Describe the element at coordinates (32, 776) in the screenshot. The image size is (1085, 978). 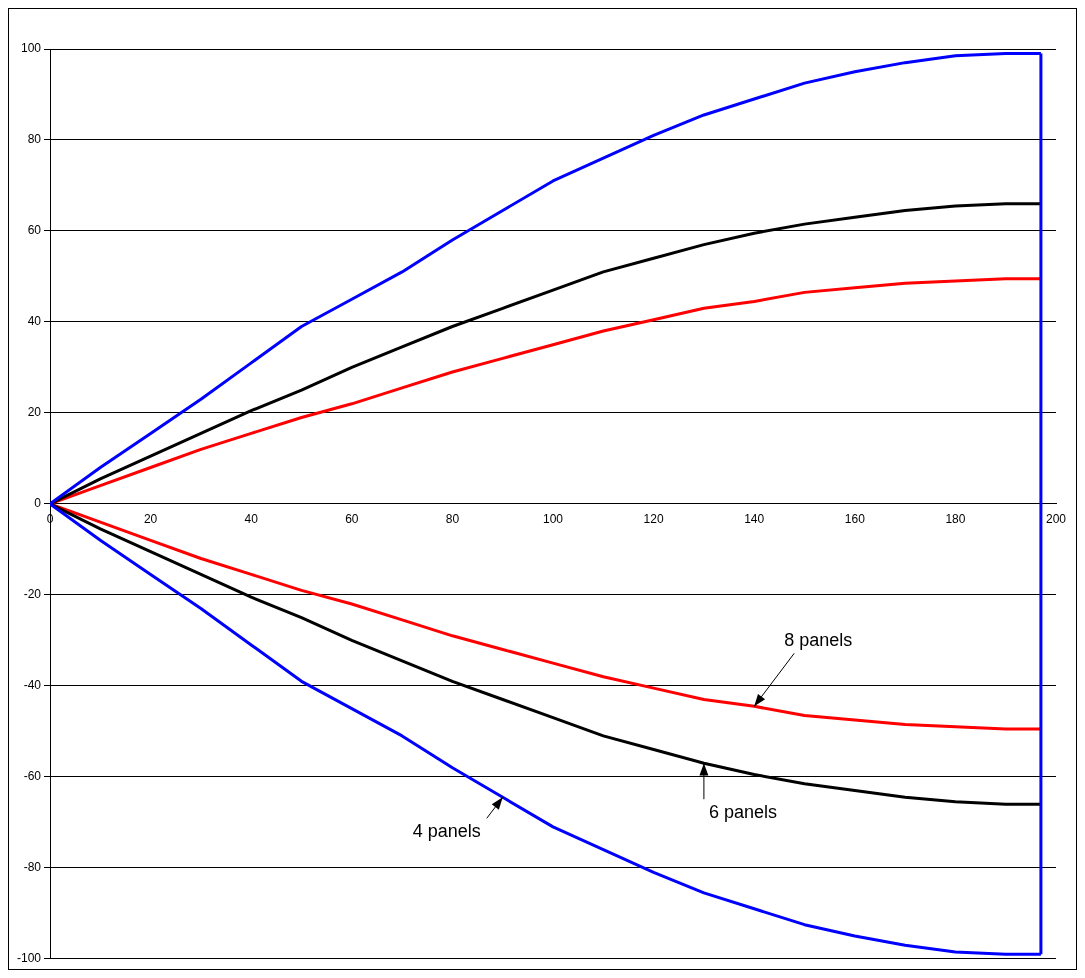
I see `y-tick-label: -60` at that location.